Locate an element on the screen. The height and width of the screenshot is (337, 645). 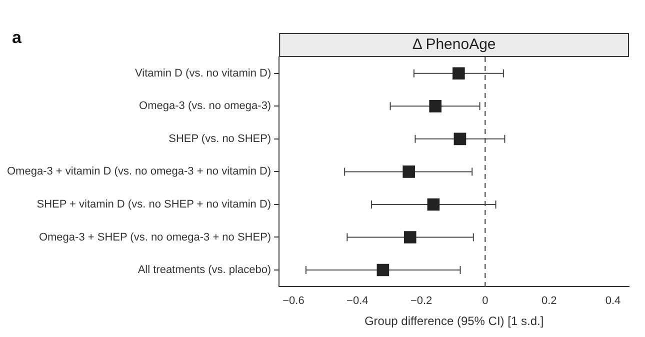
x-tick-label: 0 is located at coordinates (485, 301).